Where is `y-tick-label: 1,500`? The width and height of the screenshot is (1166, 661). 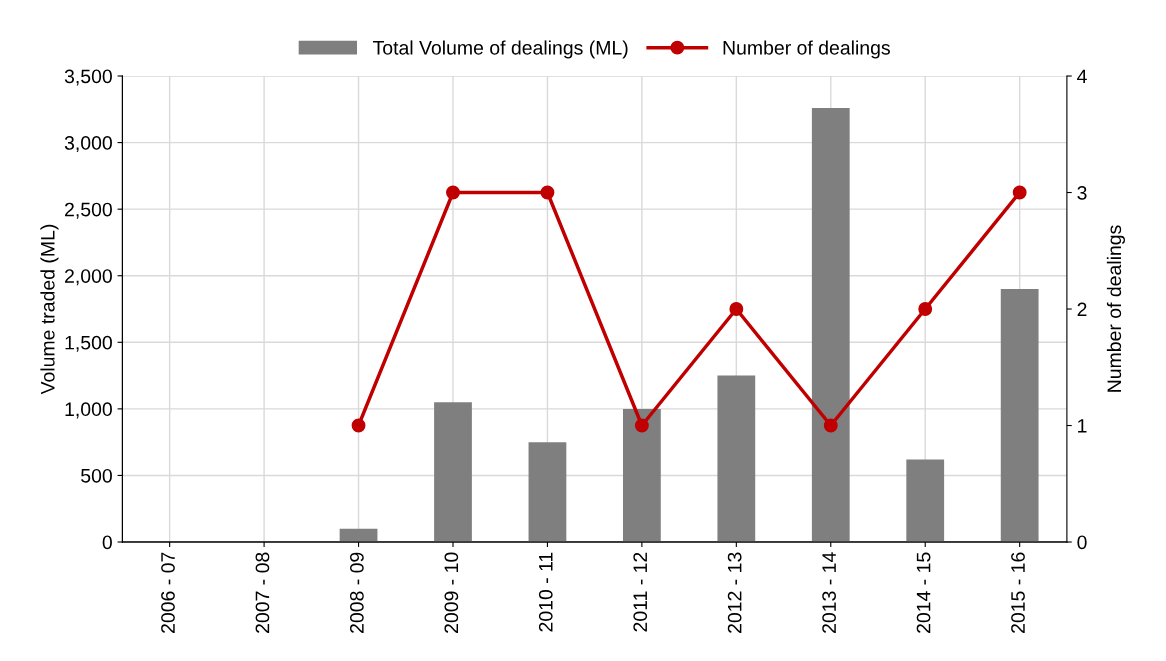
y-tick-label: 1,500 is located at coordinates (88, 343).